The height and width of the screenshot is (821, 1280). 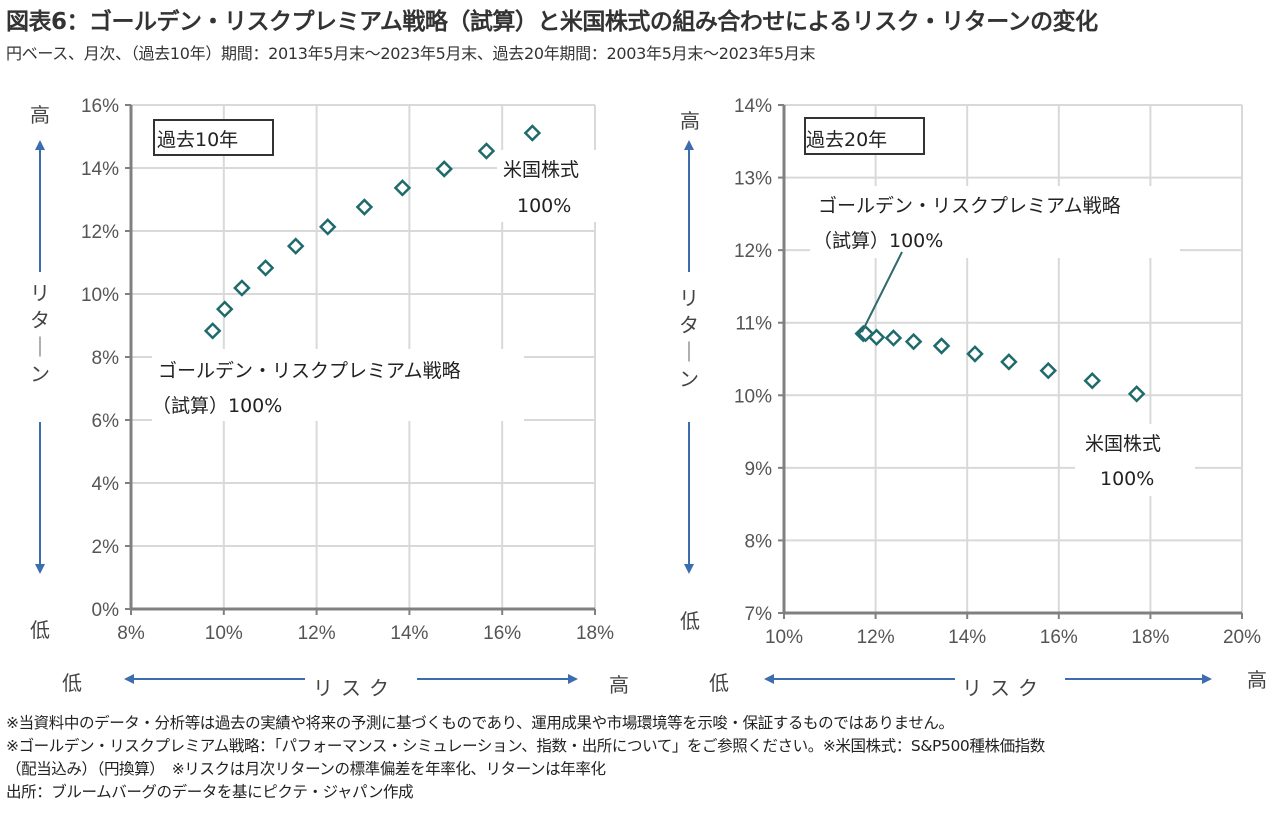 I want to click on right-panel-title: 過去20年, so click(x=846, y=140).